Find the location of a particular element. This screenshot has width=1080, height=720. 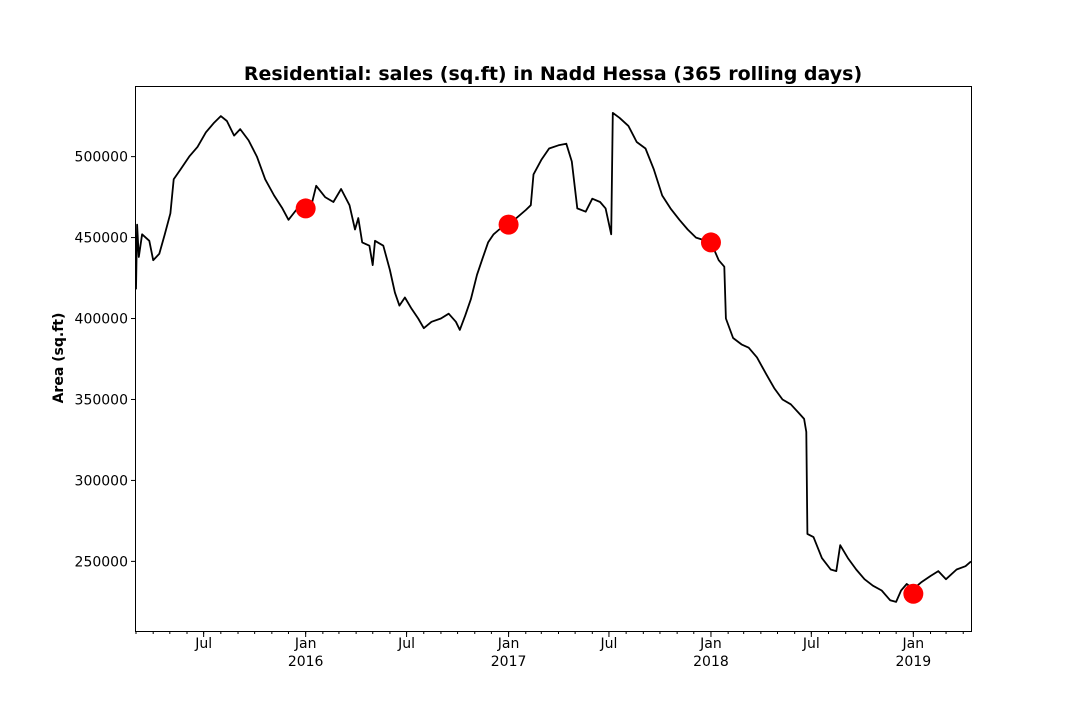

x-axis: Jul Jan 2016 Jul Jan 2017 Jul Jan 2018 Jul Jan 2019 is located at coordinates (562, 650).